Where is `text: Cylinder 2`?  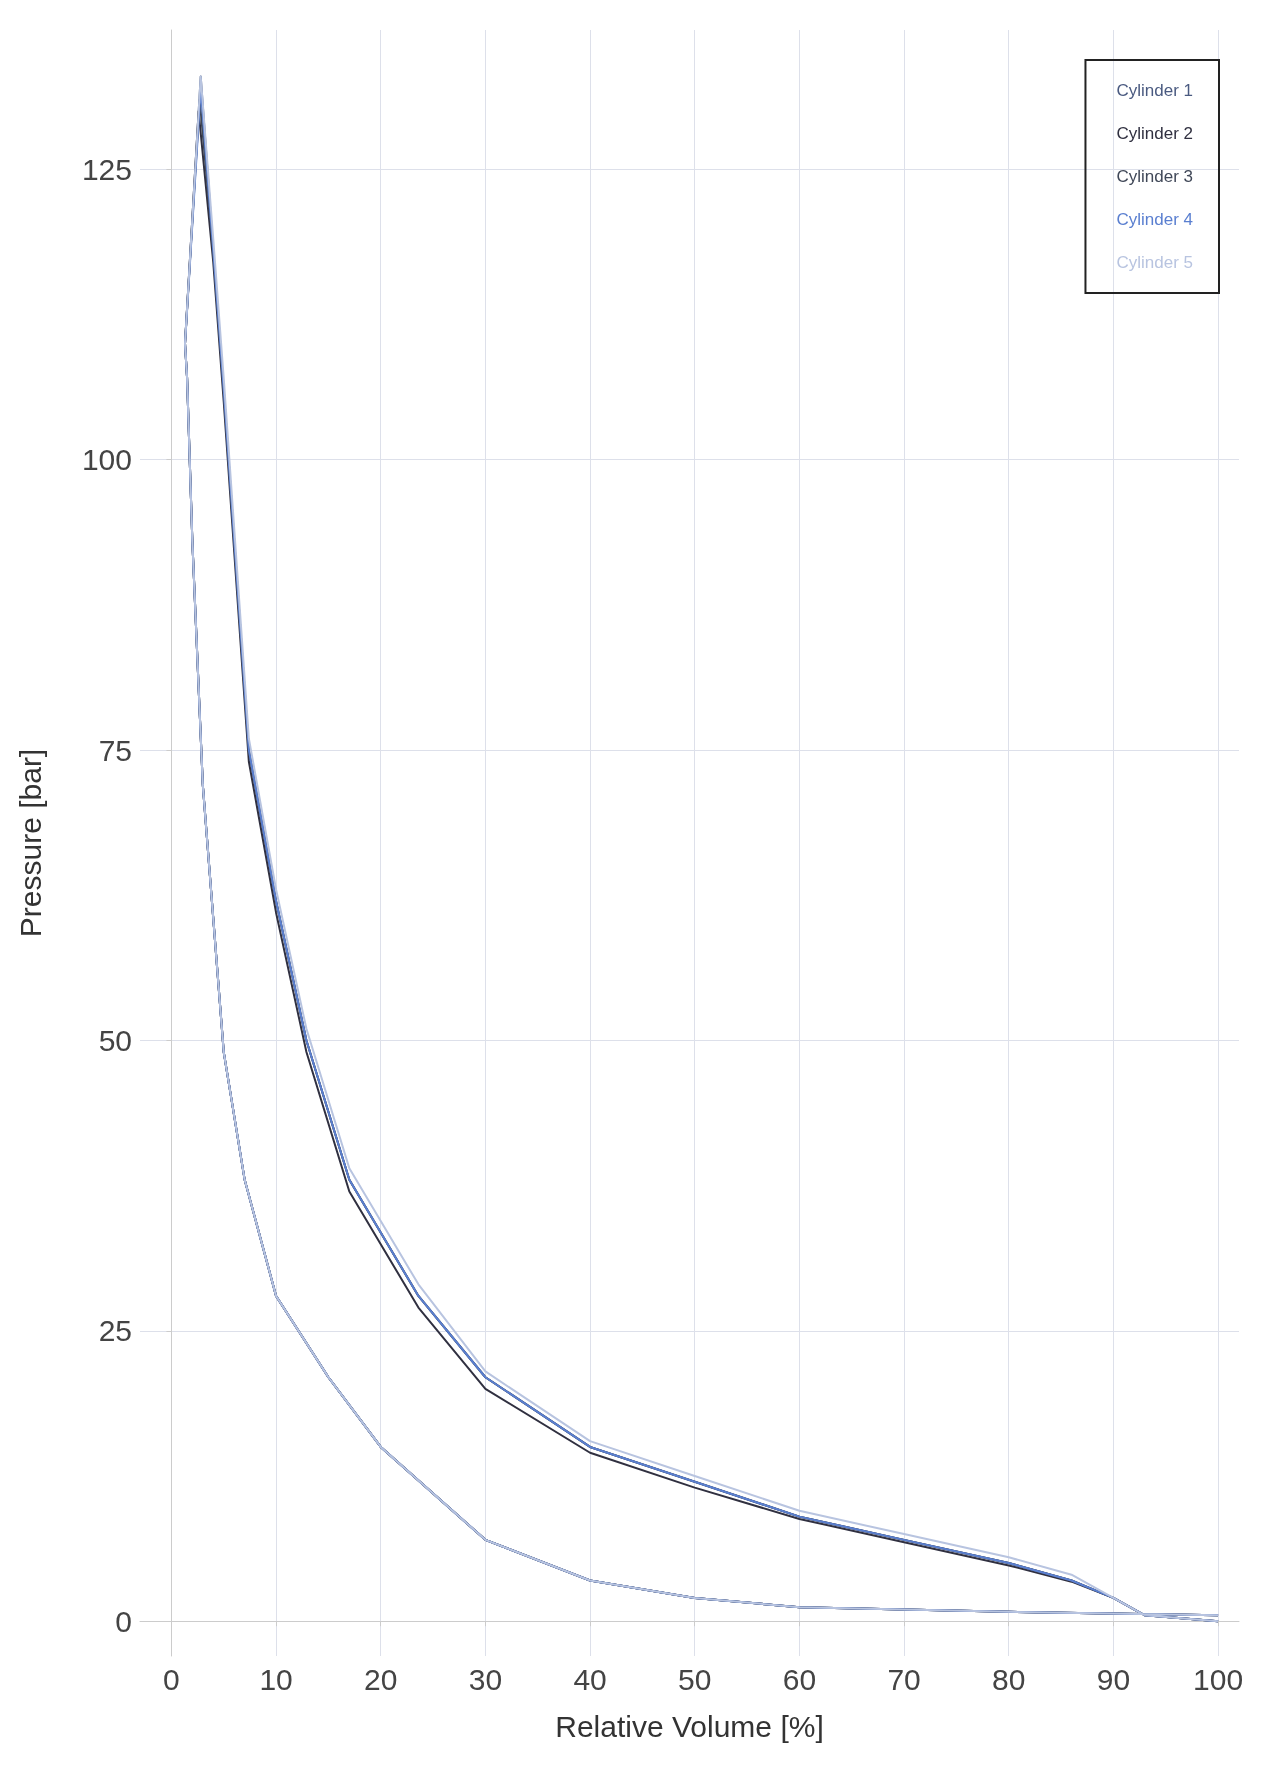
text: Cylinder 2 is located at coordinates (1155, 133).